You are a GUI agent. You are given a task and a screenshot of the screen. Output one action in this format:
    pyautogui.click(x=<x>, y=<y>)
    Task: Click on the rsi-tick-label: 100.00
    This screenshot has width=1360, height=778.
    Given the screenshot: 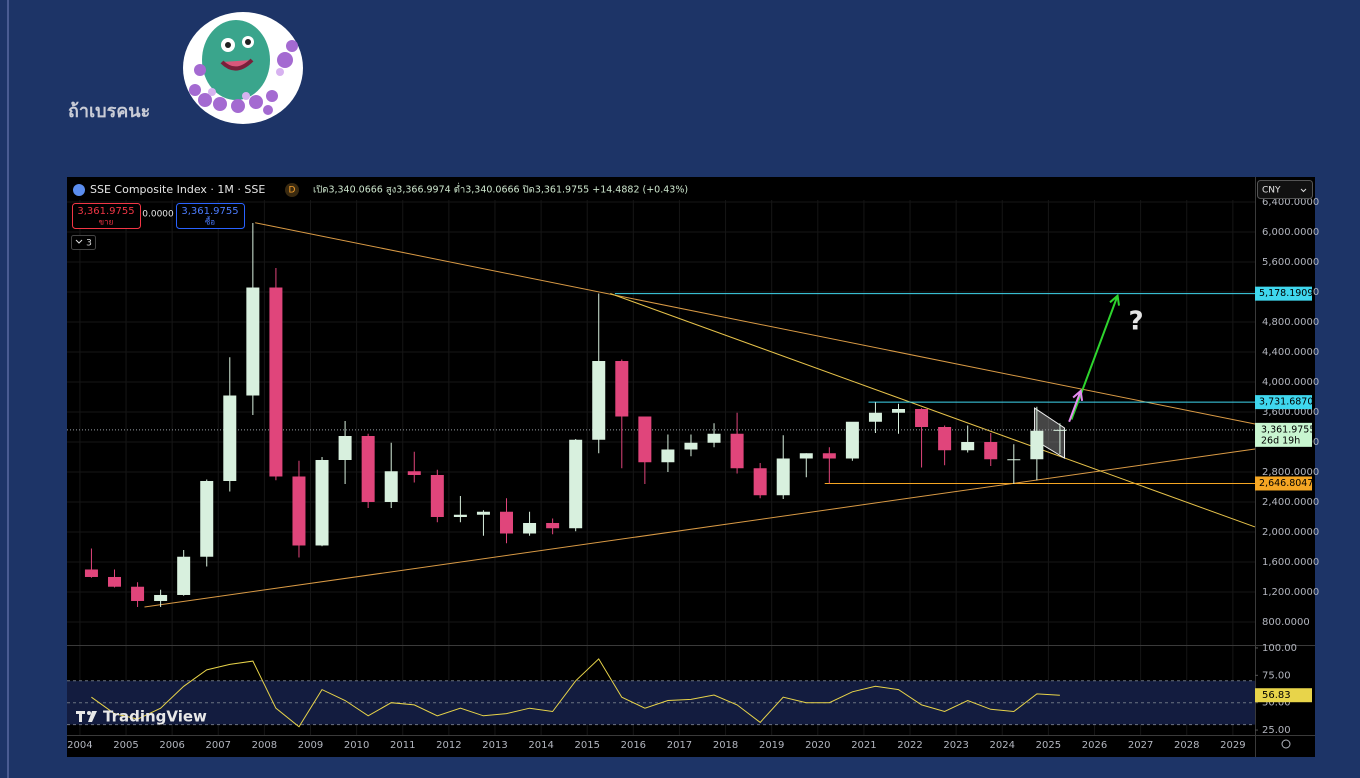 What is the action you would take?
    pyautogui.click(x=1279, y=648)
    